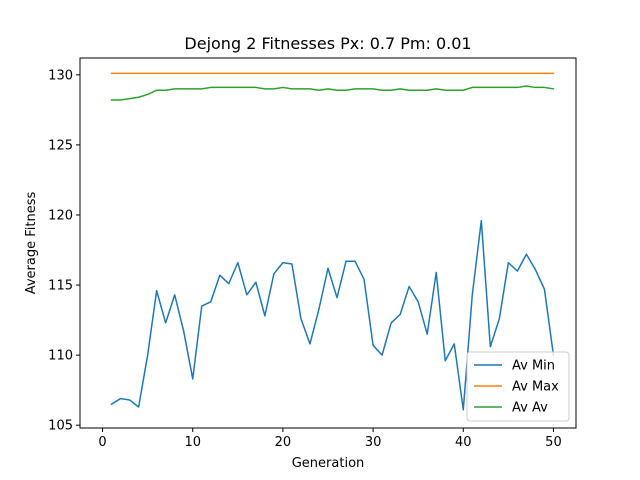 The image size is (640, 480). Describe the element at coordinates (463, 442) in the screenshot. I see `x-tick-label: 40` at that location.